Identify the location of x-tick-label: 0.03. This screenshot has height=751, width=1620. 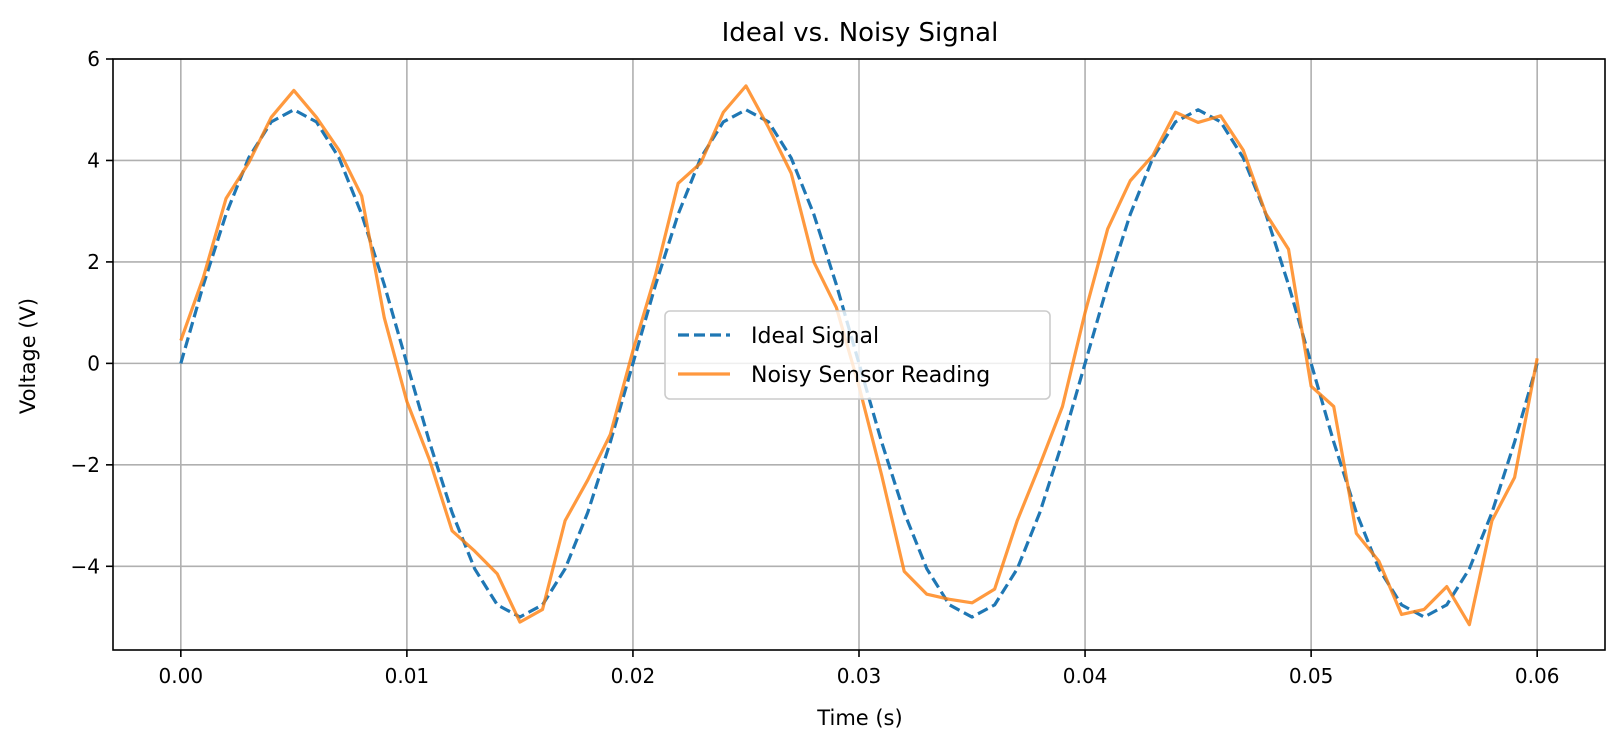
(859, 676).